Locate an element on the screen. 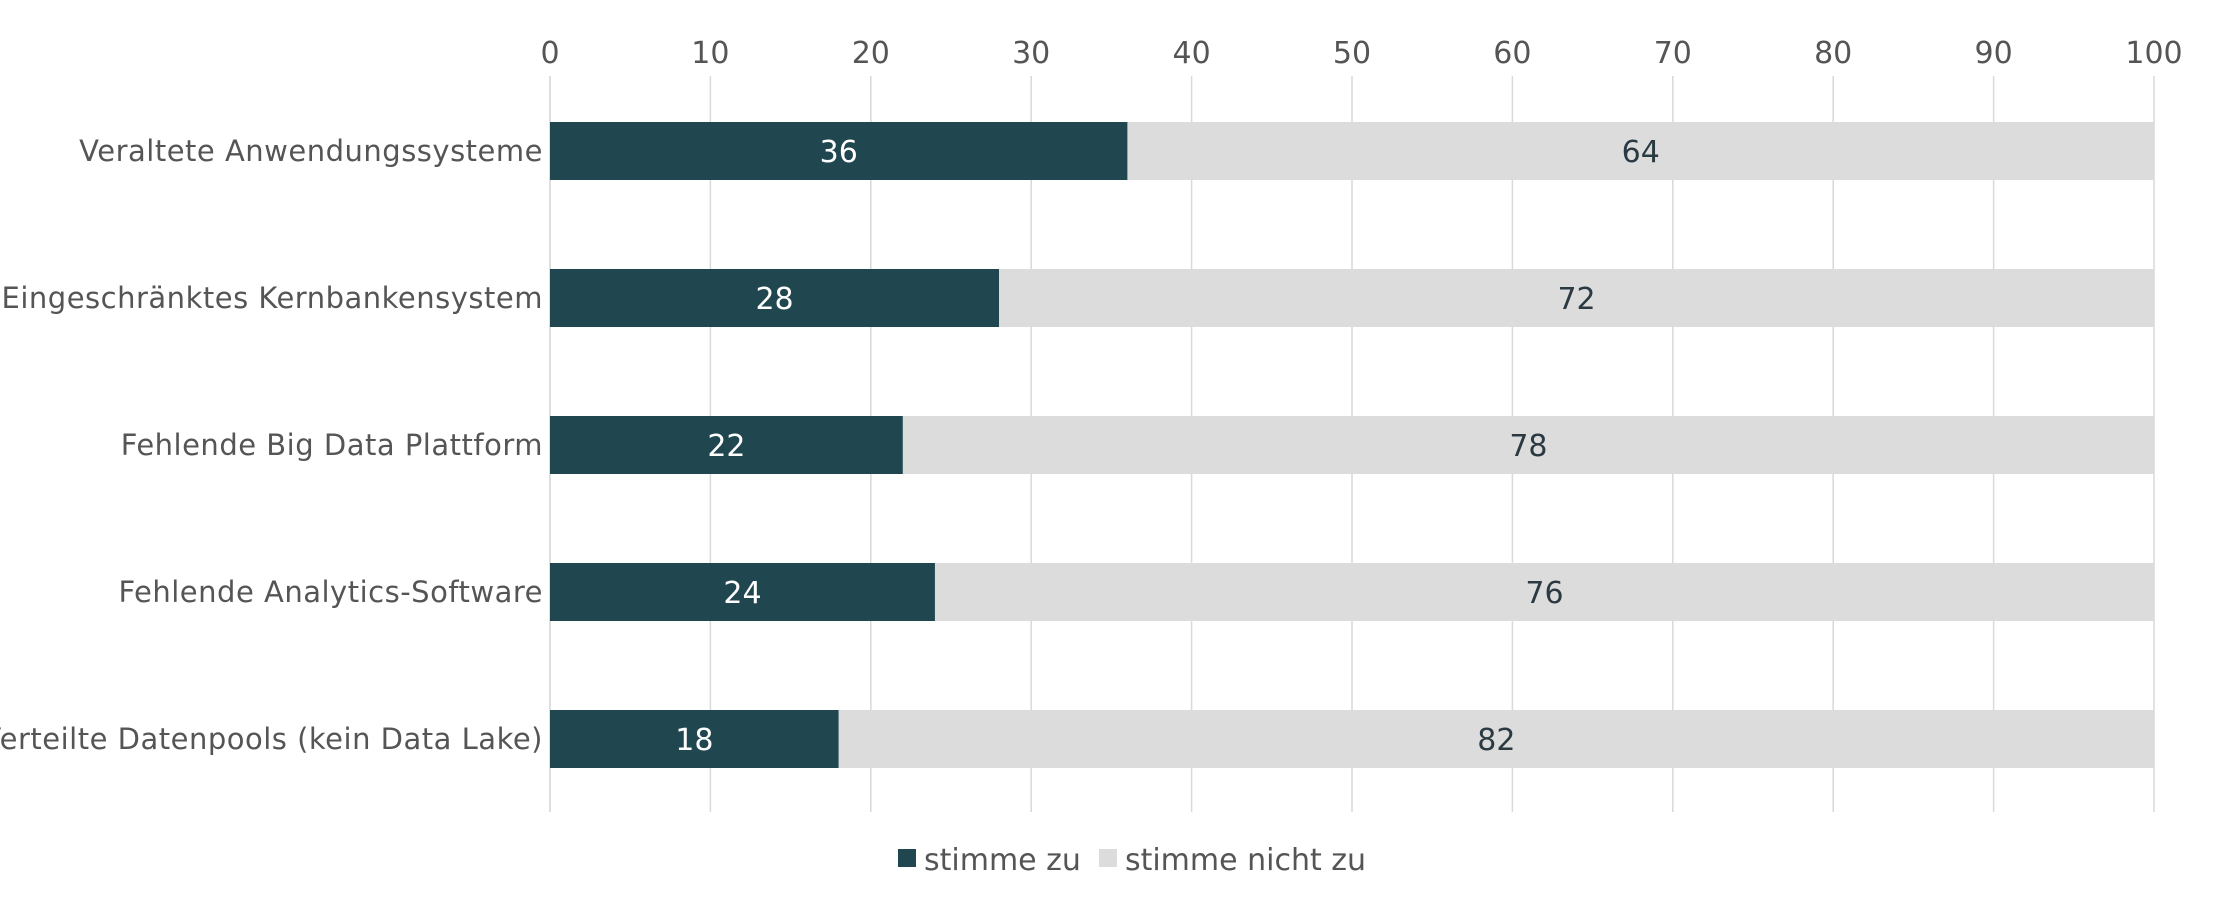 Image resolution: width=2230 pixels, height=898 pixels. category-label: Fehlende Analytics-Software is located at coordinates (330, 592).